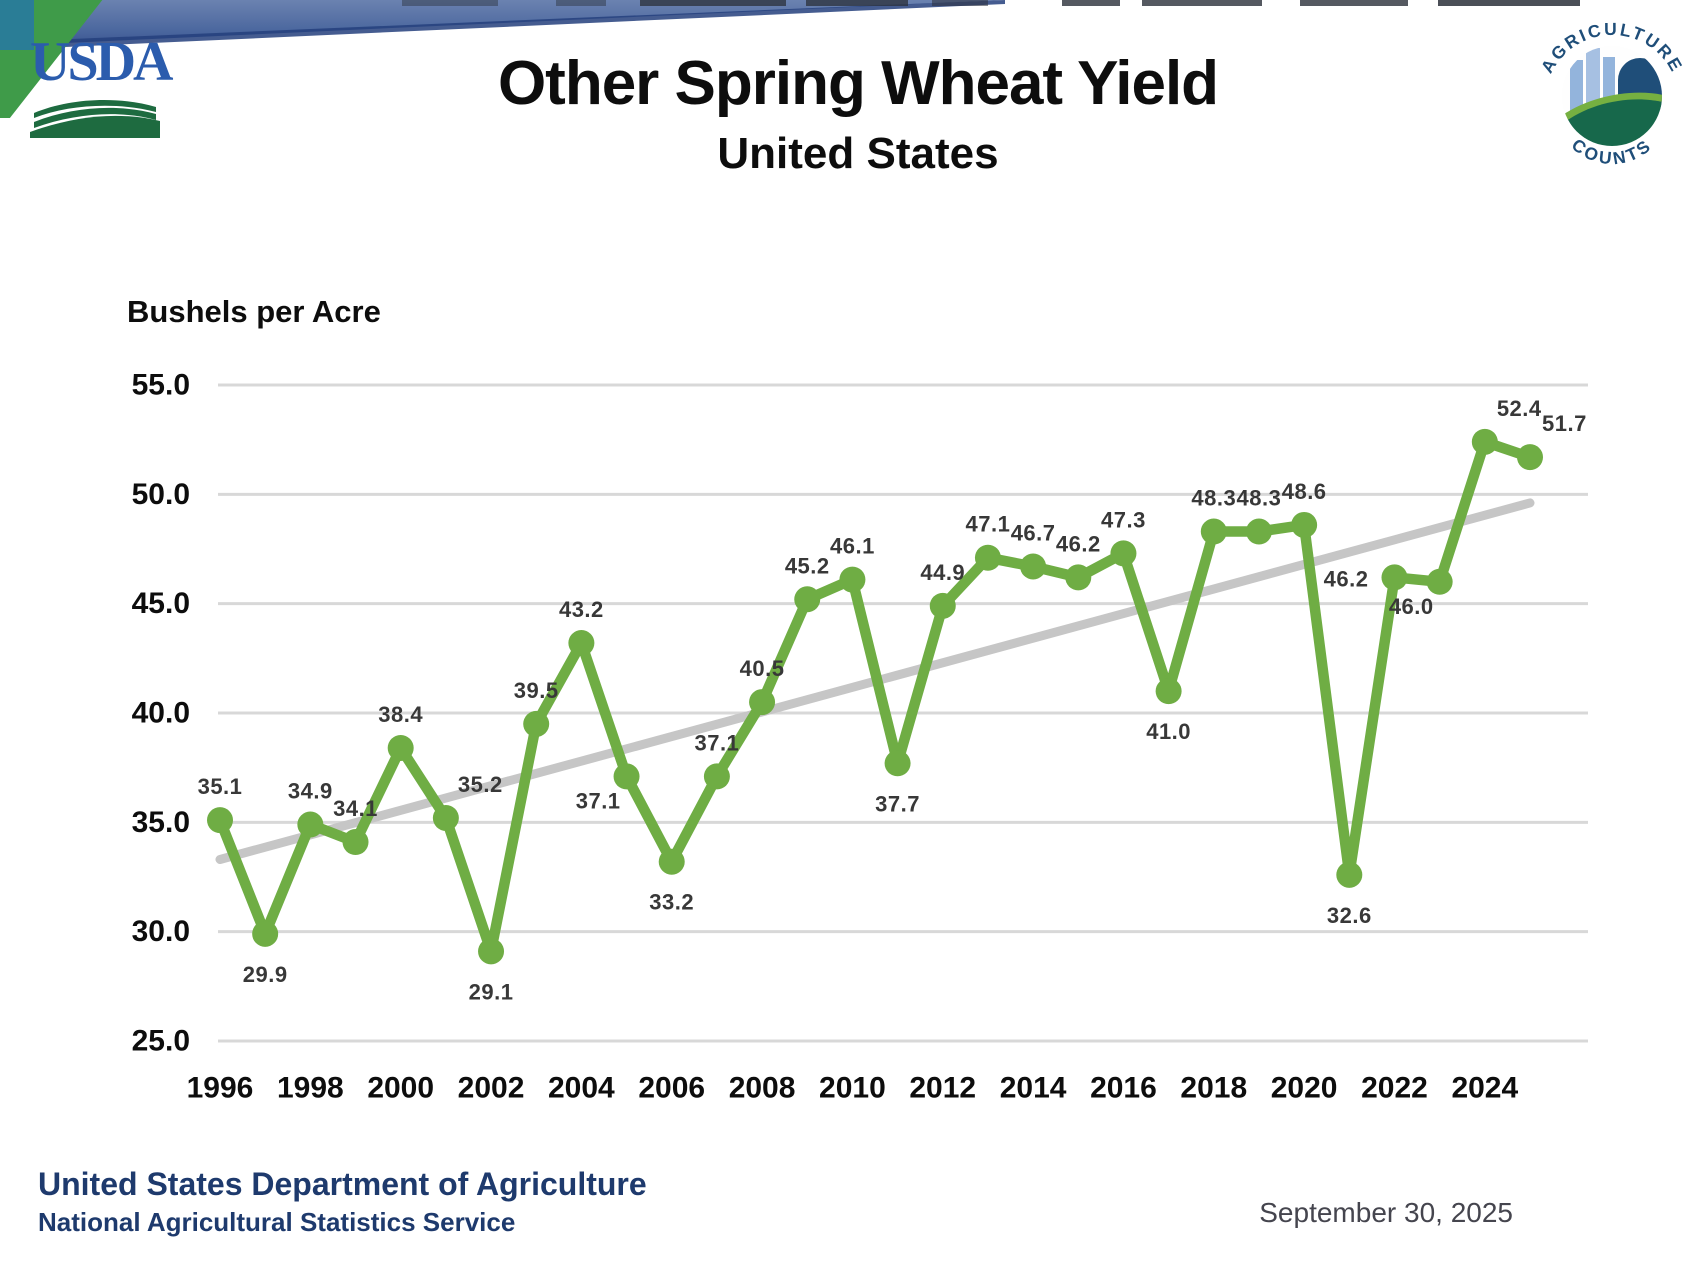 This screenshot has height=1280, width=1707. I want to click on footer-department: United States Department of Agriculture, so click(342, 1184).